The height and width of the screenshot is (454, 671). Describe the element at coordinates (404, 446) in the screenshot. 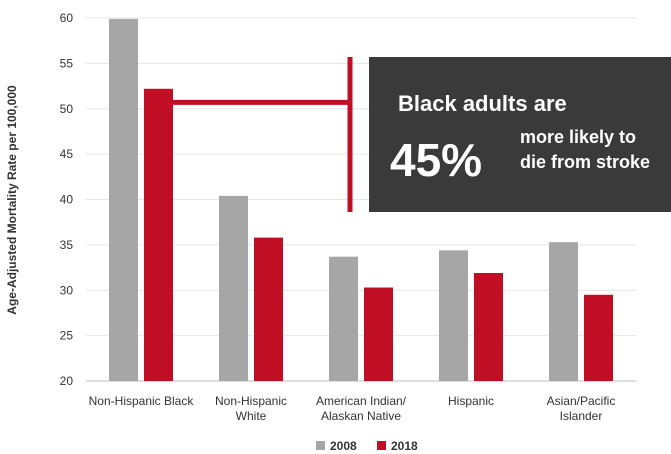

I see `legend-label-2018: 2018` at that location.